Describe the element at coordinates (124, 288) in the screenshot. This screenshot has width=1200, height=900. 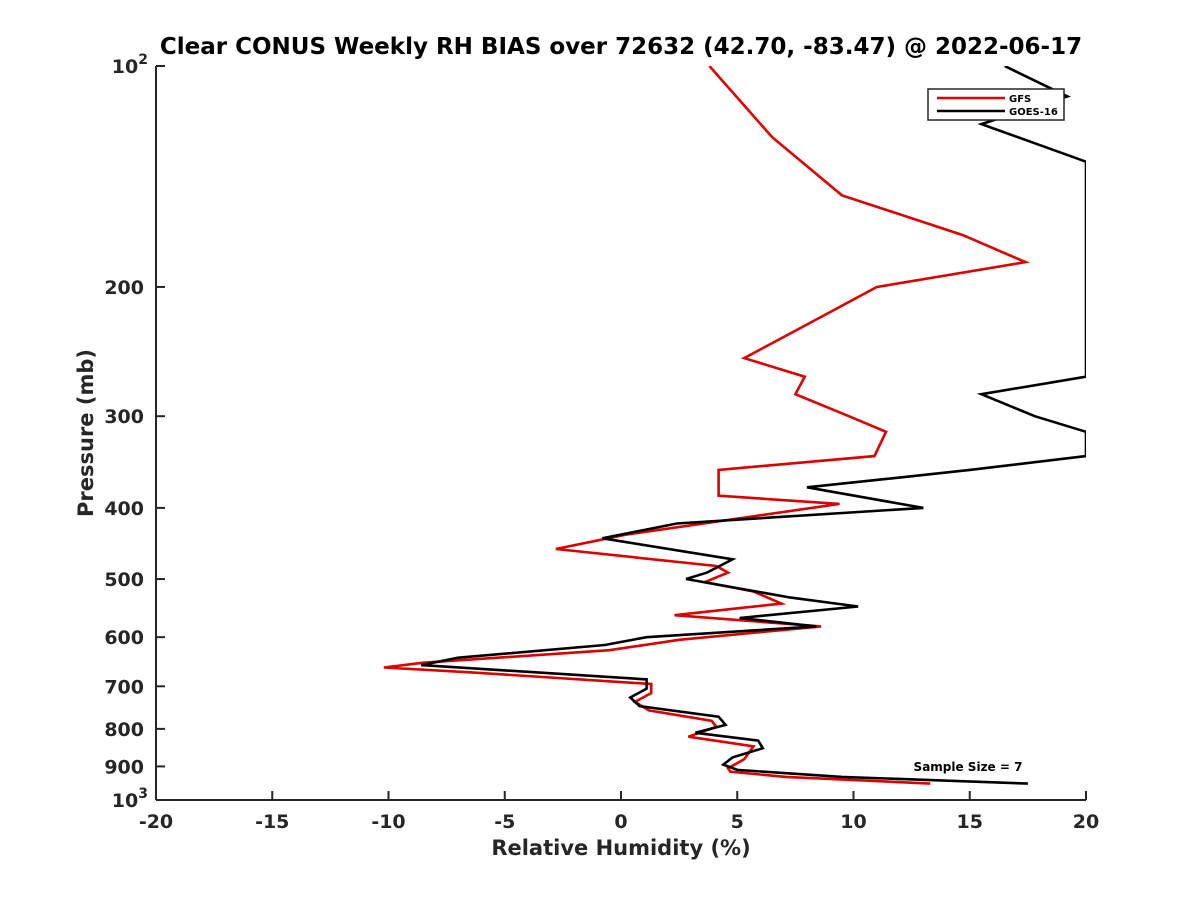
I see `y-tick-label: 200` at that location.